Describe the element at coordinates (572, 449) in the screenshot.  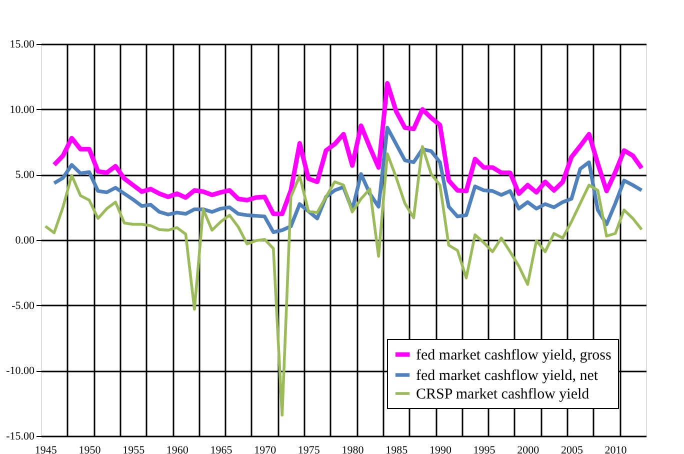
I see `x-tick-label: 2005` at that location.